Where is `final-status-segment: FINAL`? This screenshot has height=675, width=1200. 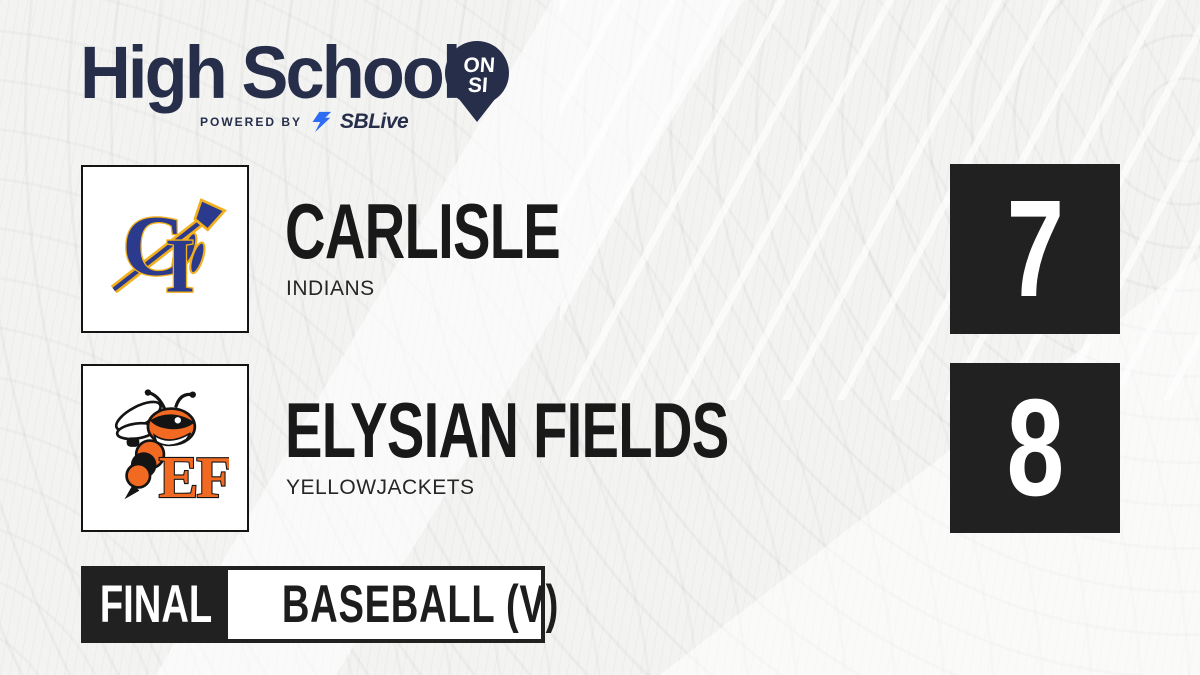 final-status-segment: FINAL is located at coordinates (156, 604).